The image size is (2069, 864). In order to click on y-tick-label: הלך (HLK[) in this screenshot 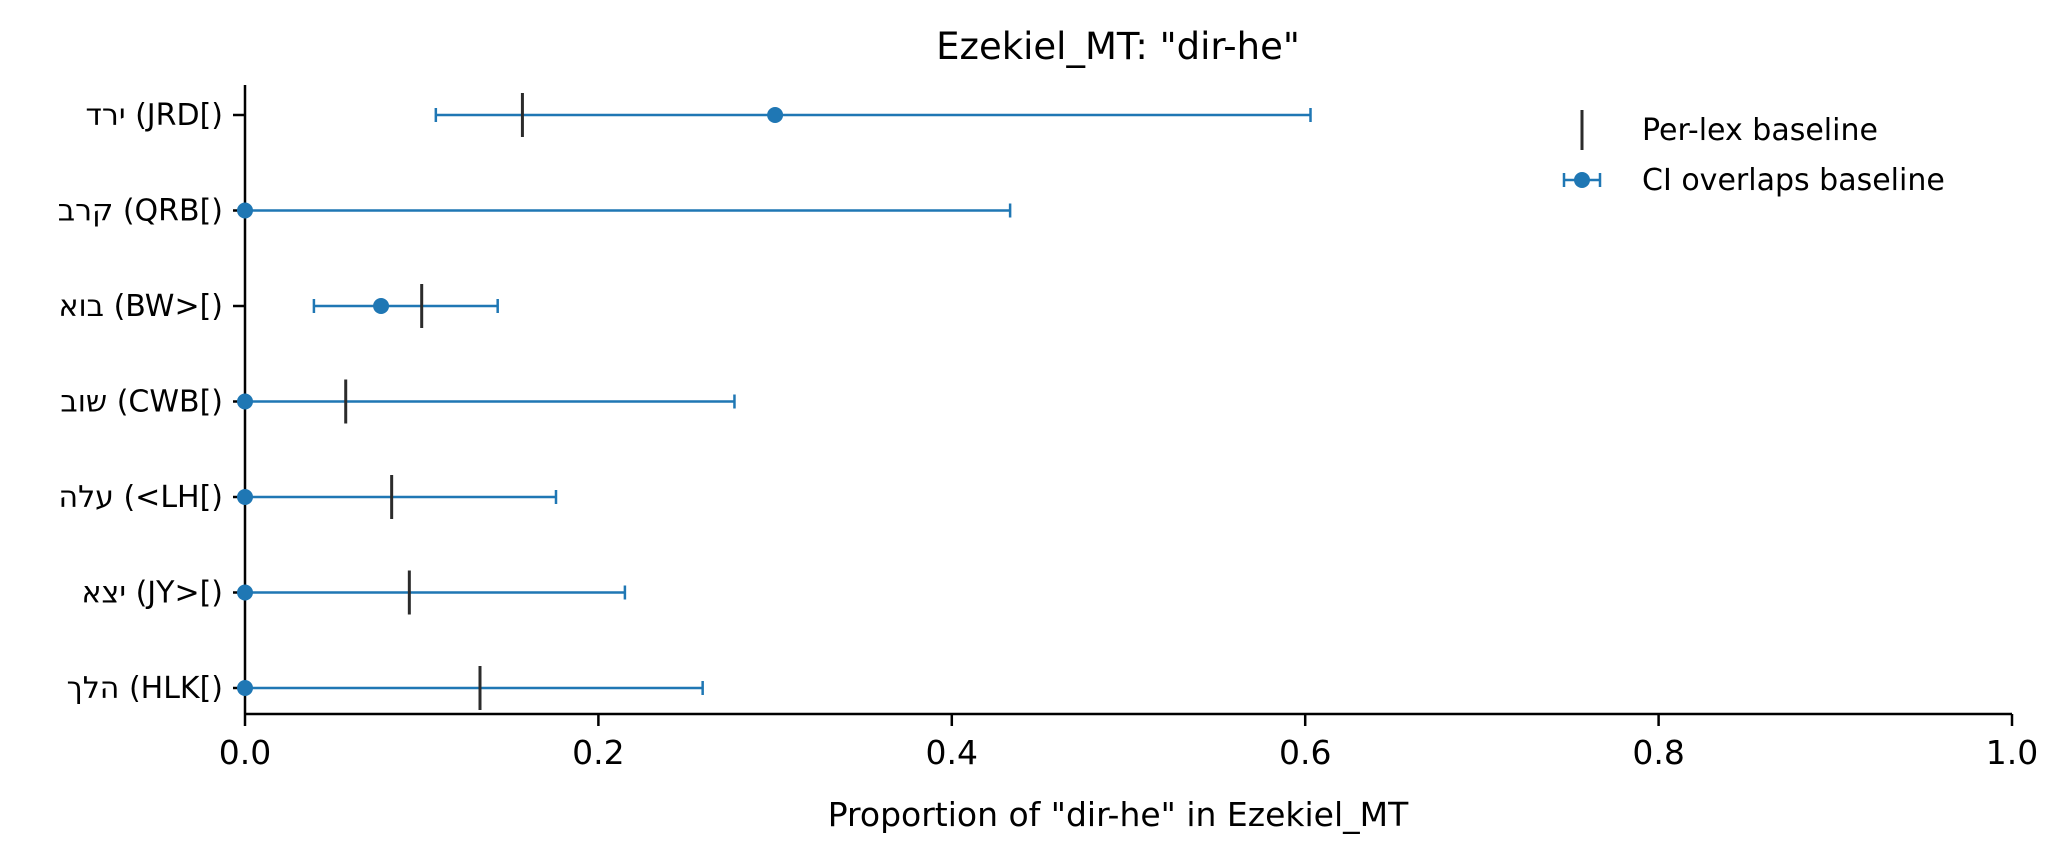, I will do `click(145, 688)`.